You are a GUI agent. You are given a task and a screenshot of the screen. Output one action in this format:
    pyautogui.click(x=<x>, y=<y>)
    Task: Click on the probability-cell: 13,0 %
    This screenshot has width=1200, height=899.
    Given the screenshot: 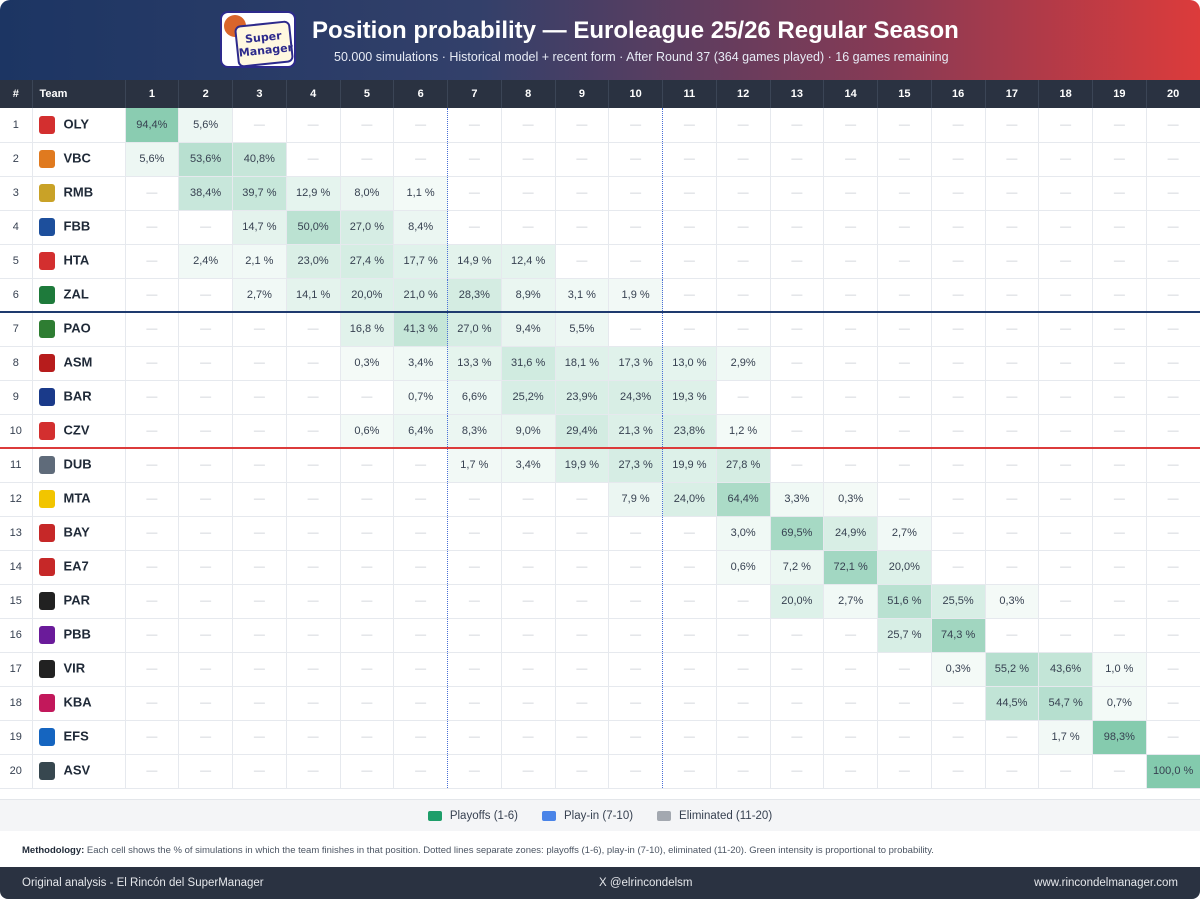 What is the action you would take?
    pyautogui.click(x=689, y=363)
    